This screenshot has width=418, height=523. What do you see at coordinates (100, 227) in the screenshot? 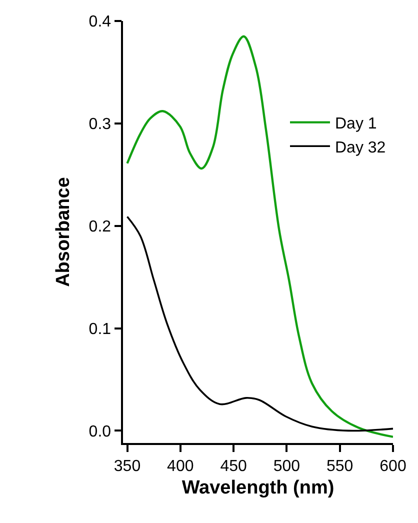
I see `y-tick-label: 0.2` at bounding box center [100, 227].